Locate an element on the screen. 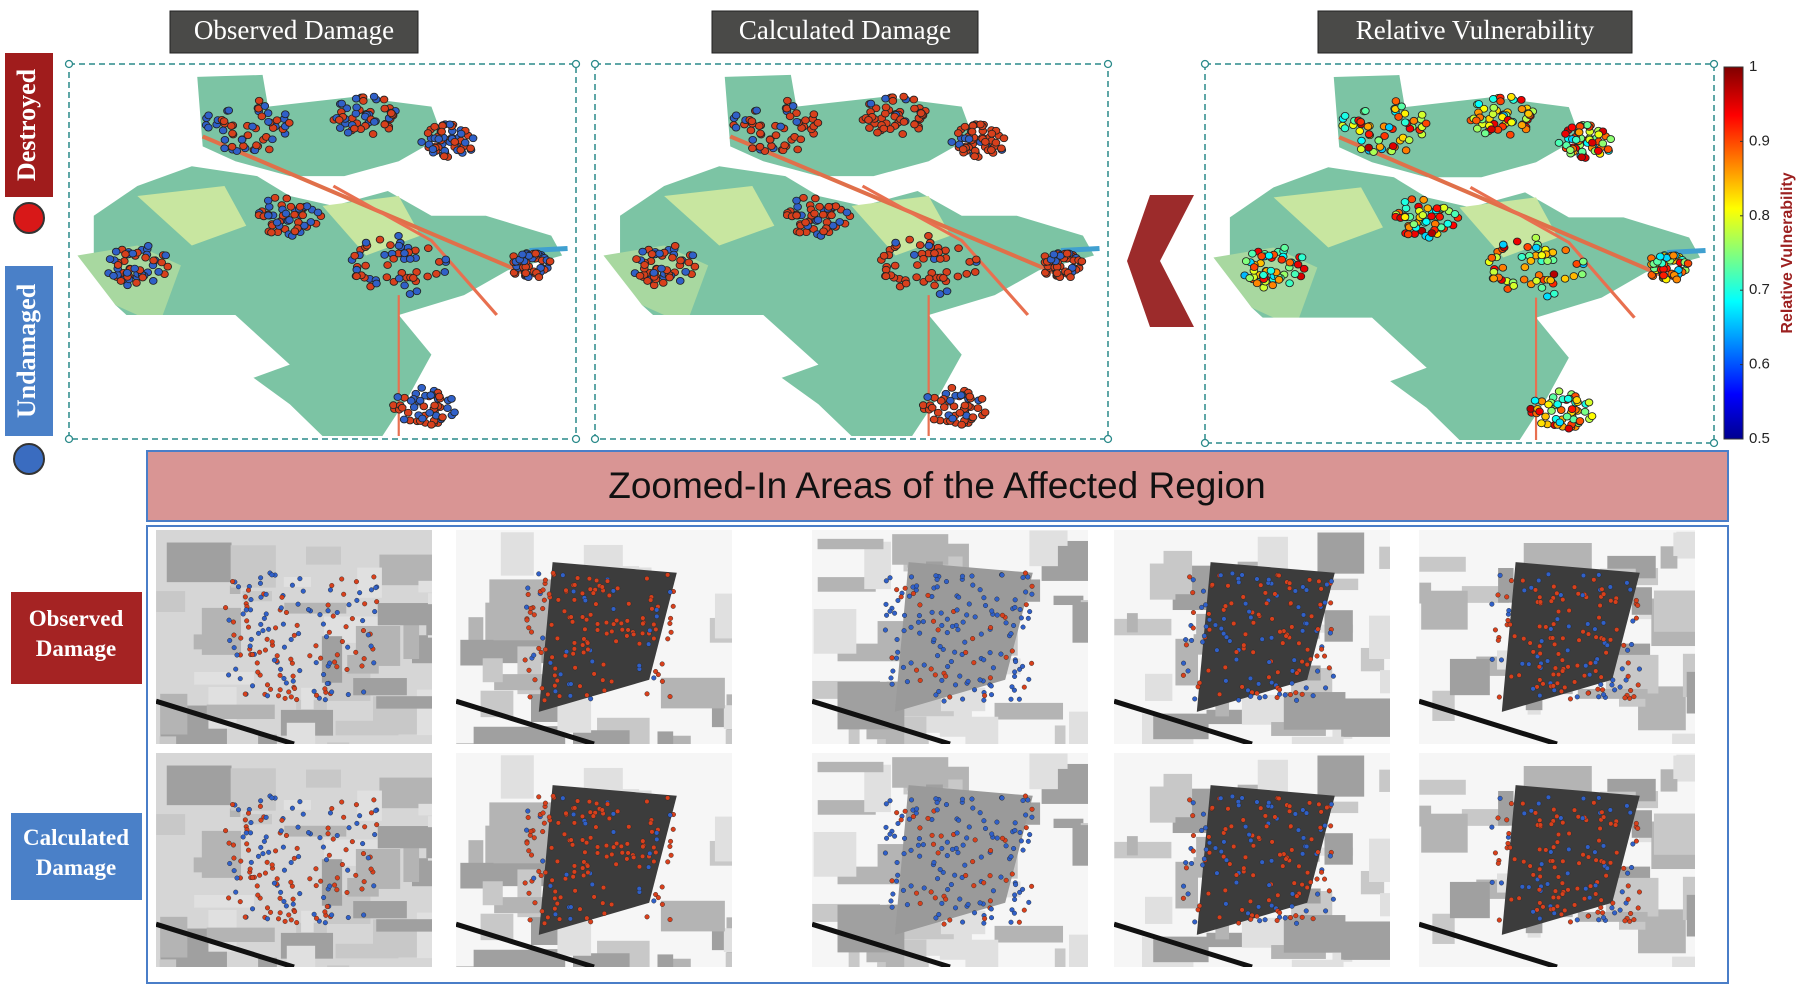 This screenshot has width=1800, height=986. row-label-line: Damage is located at coordinates (76, 648).